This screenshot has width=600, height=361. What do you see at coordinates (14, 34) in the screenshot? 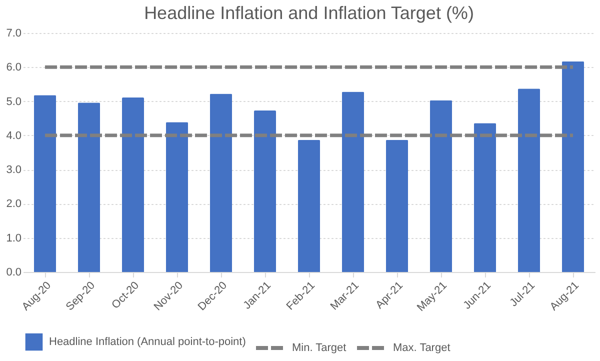
I see `y-tick-label: 7.0` at bounding box center [14, 34].